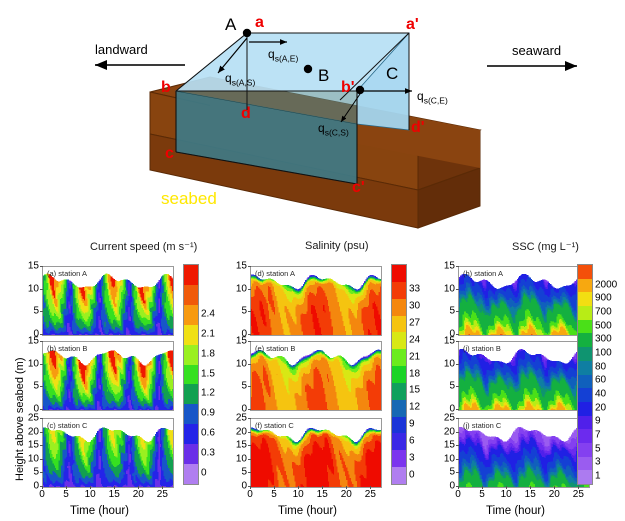 Image resolution: width=625 pixels, height=521 pixels. Describe the element at coordinates (483, 273) in the screenshot. I see `panel-tag: (h) station A` at that location.